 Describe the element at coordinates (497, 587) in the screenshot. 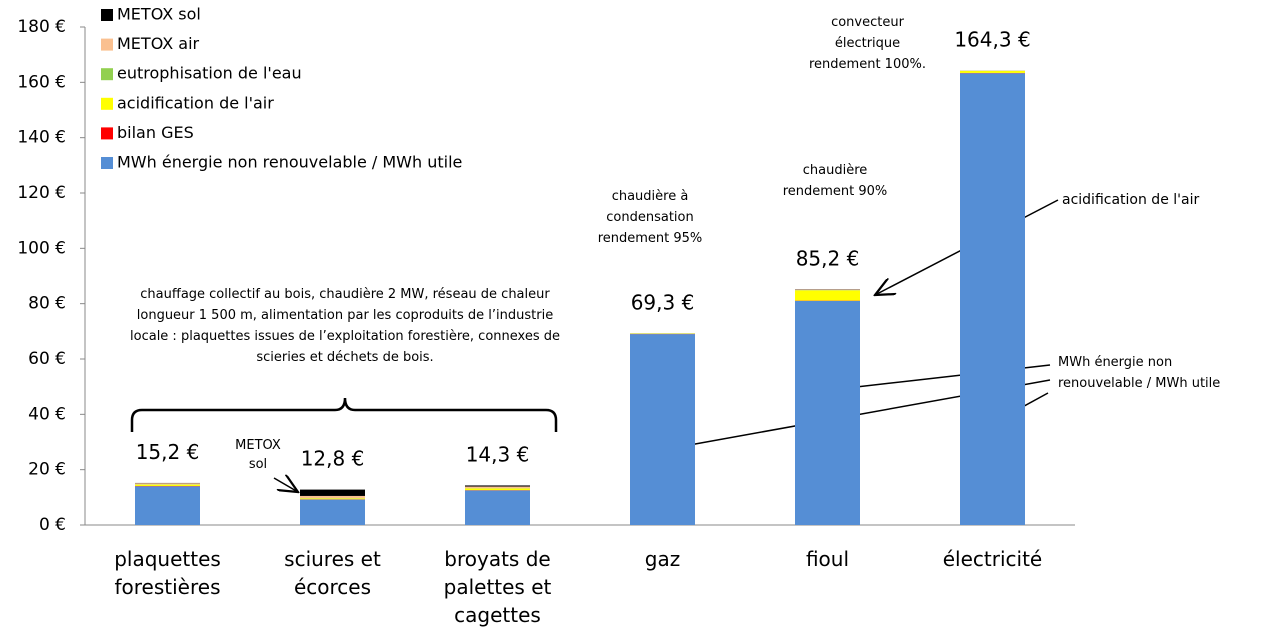

I see `x-tick-label: broyats de palettes et cagettes` at that location.